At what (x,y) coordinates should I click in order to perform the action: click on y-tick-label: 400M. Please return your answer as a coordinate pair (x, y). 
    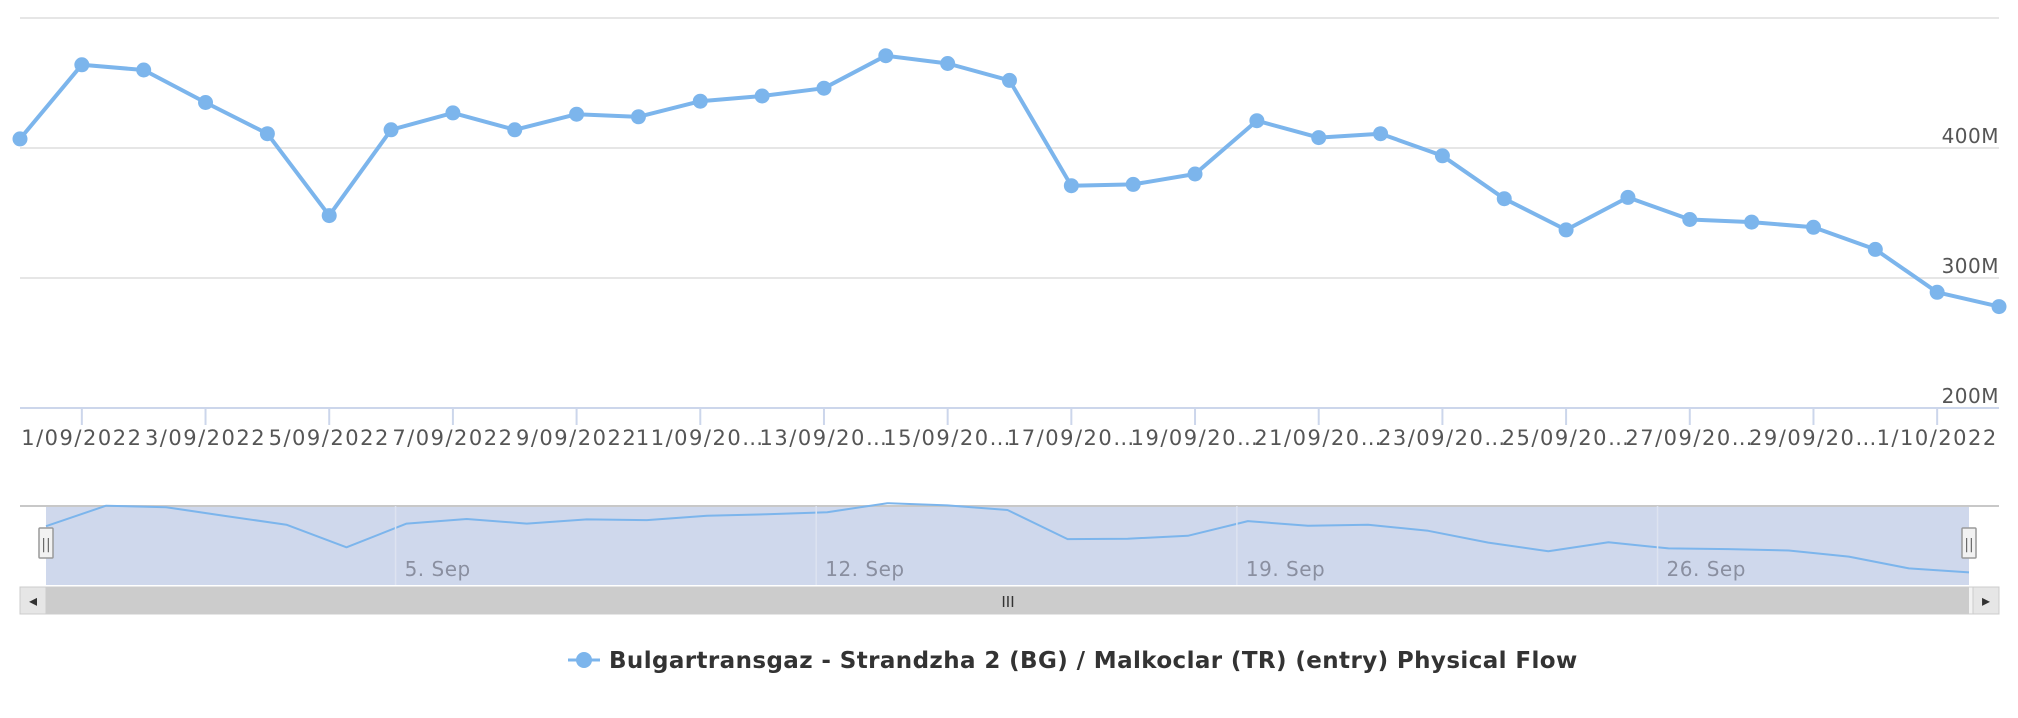
    Looking at the image, I should click on (1970, 136).